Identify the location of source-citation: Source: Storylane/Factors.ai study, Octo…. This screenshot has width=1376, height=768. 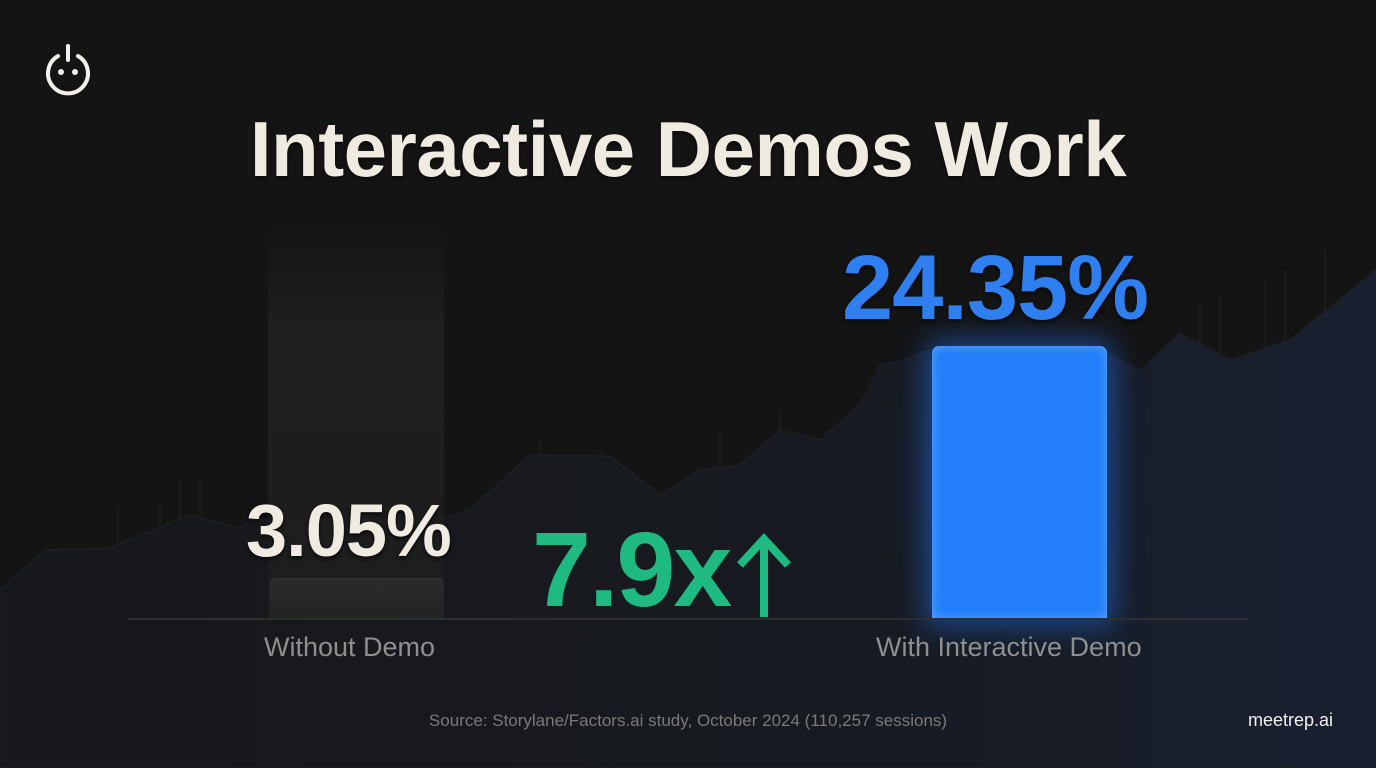
(688, 720).